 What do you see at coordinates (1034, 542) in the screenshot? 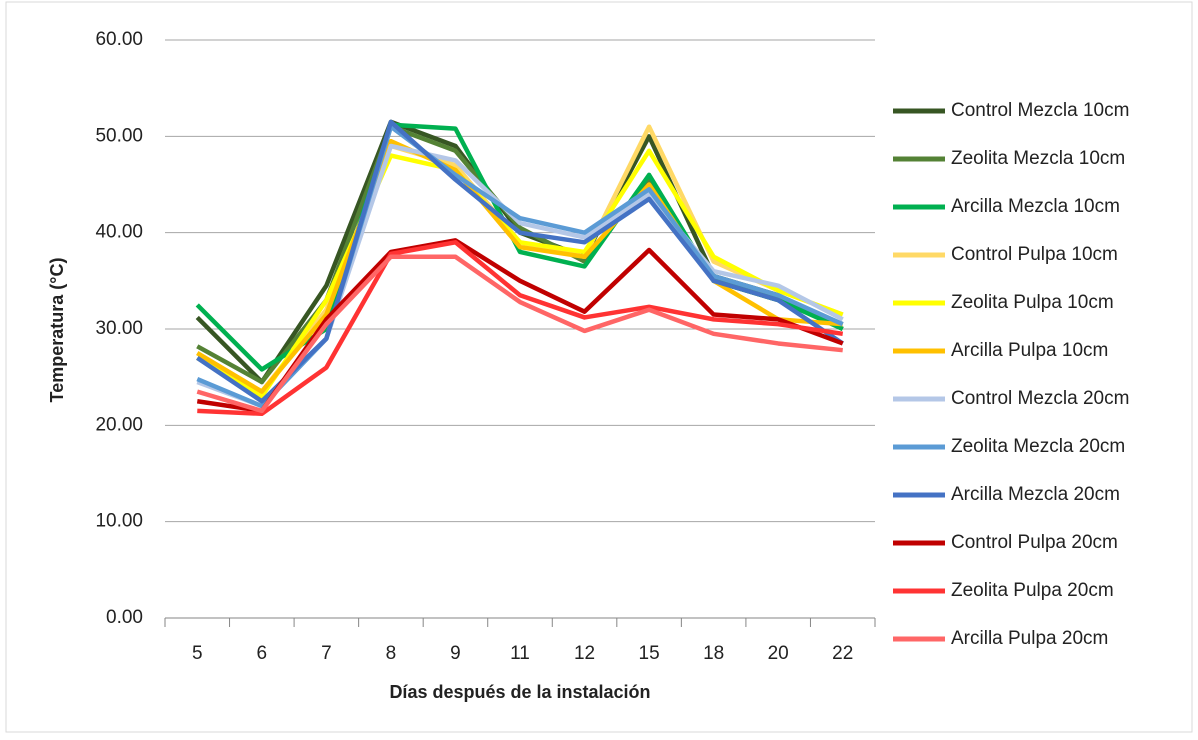
I see `legend-label: Control Pulpa 20cm` at bounding box center [1034, 542].